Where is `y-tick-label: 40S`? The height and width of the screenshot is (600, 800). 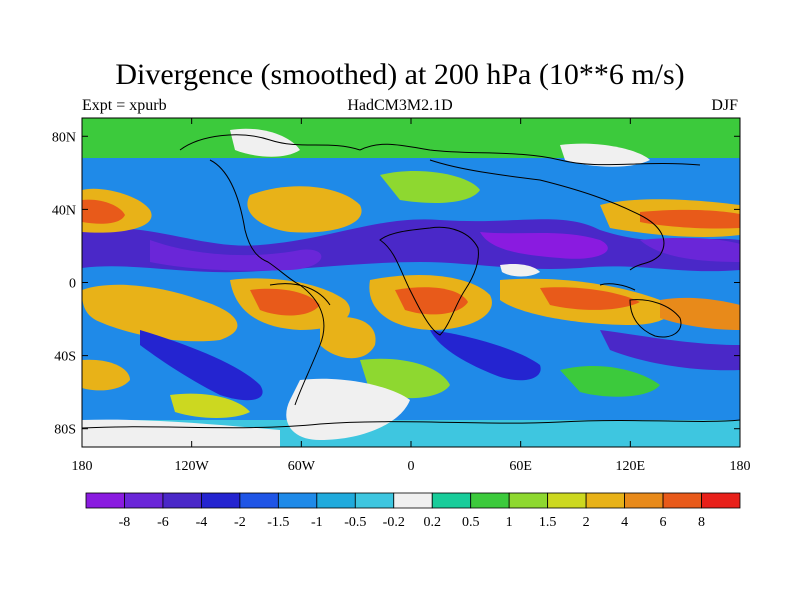 y-tick-label: 40S is located at coordinates (65, 357).